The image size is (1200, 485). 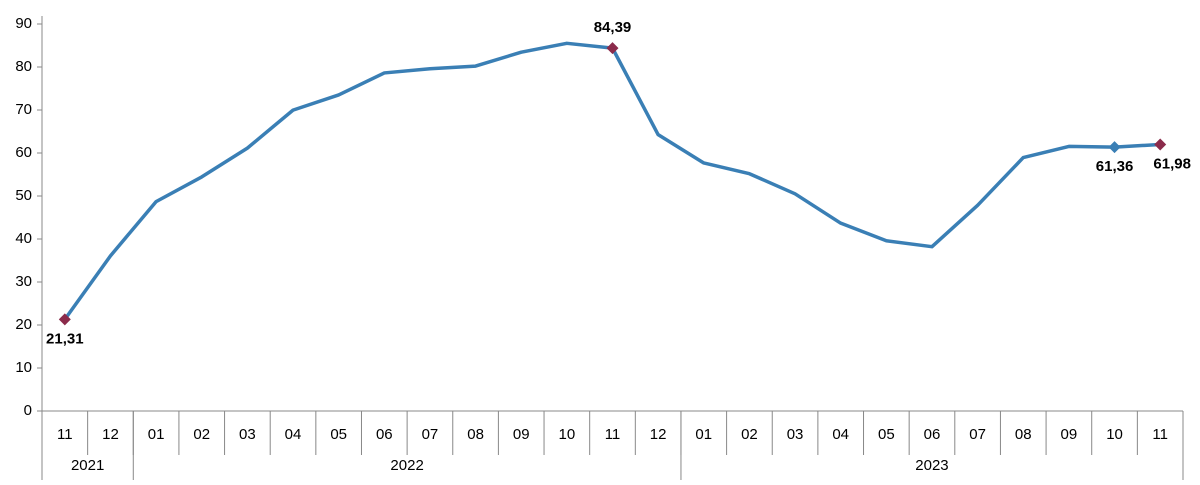 What do you see at coordinates (613, 27) in the screenshot?
I see `value-label: 84,39` at bounding box center [613, 27].